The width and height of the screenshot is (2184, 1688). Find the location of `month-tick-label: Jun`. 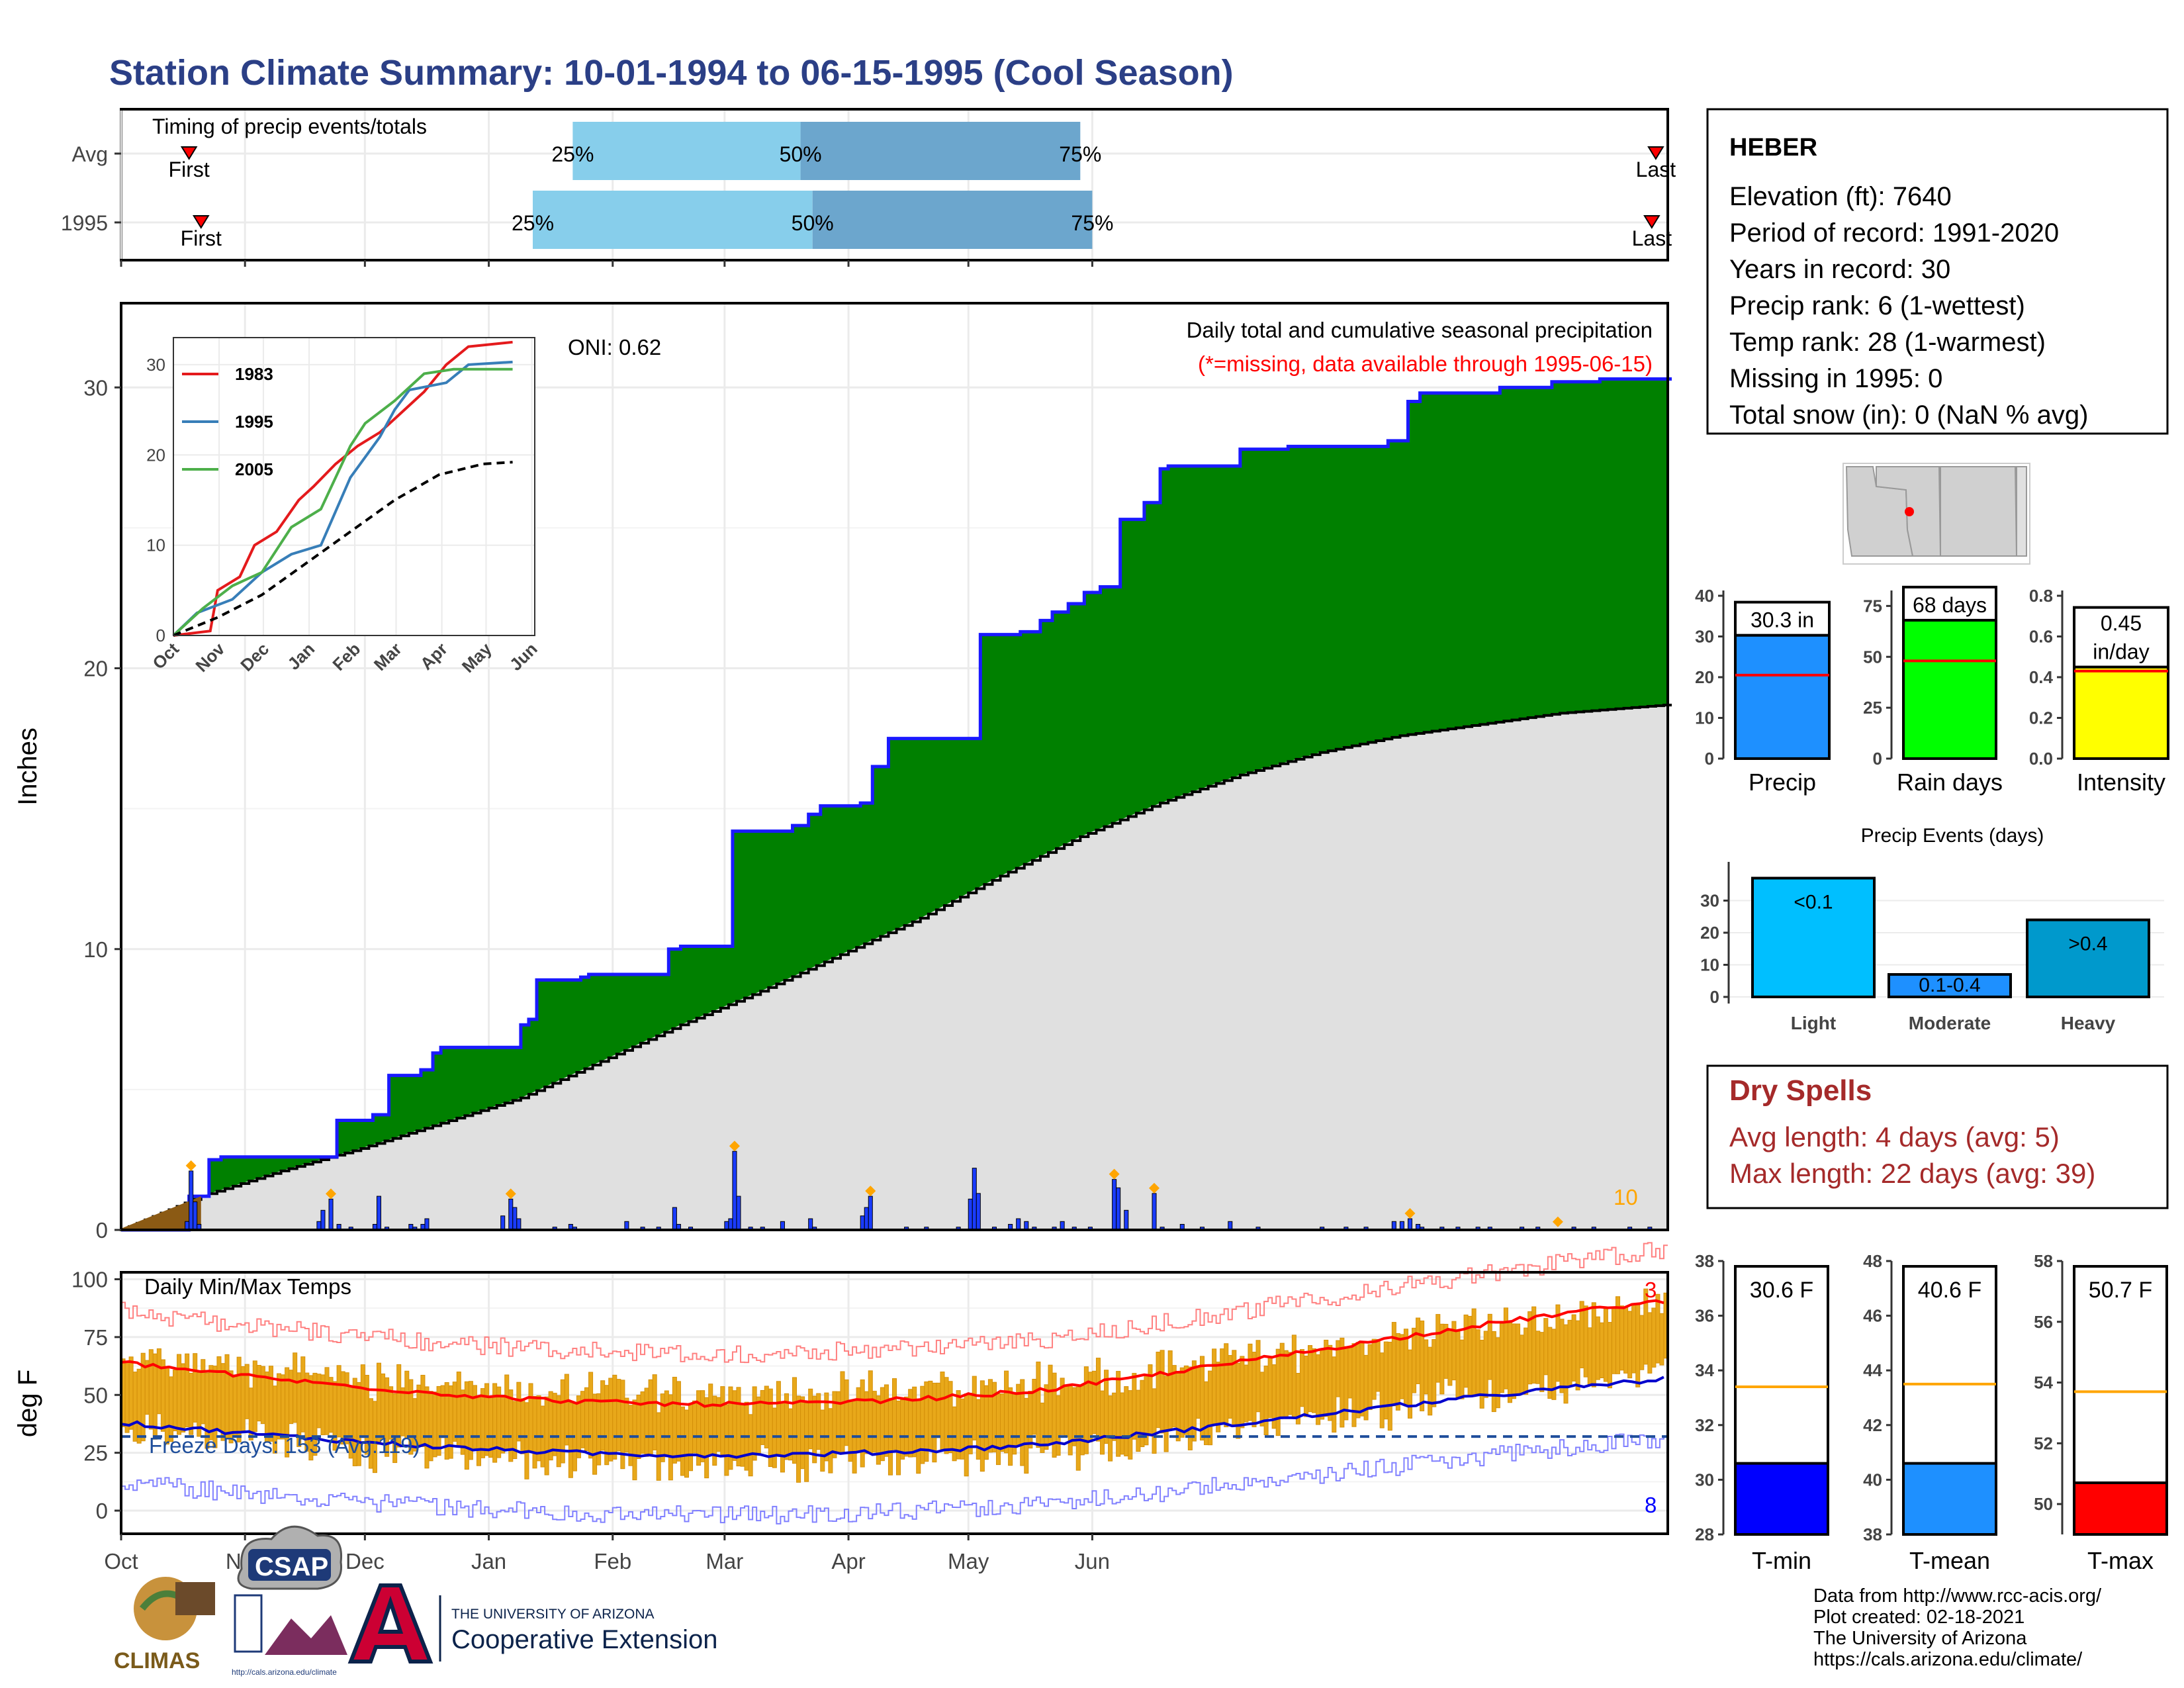

month-tick-label: Jun is located at coordinates (1092, 1561).